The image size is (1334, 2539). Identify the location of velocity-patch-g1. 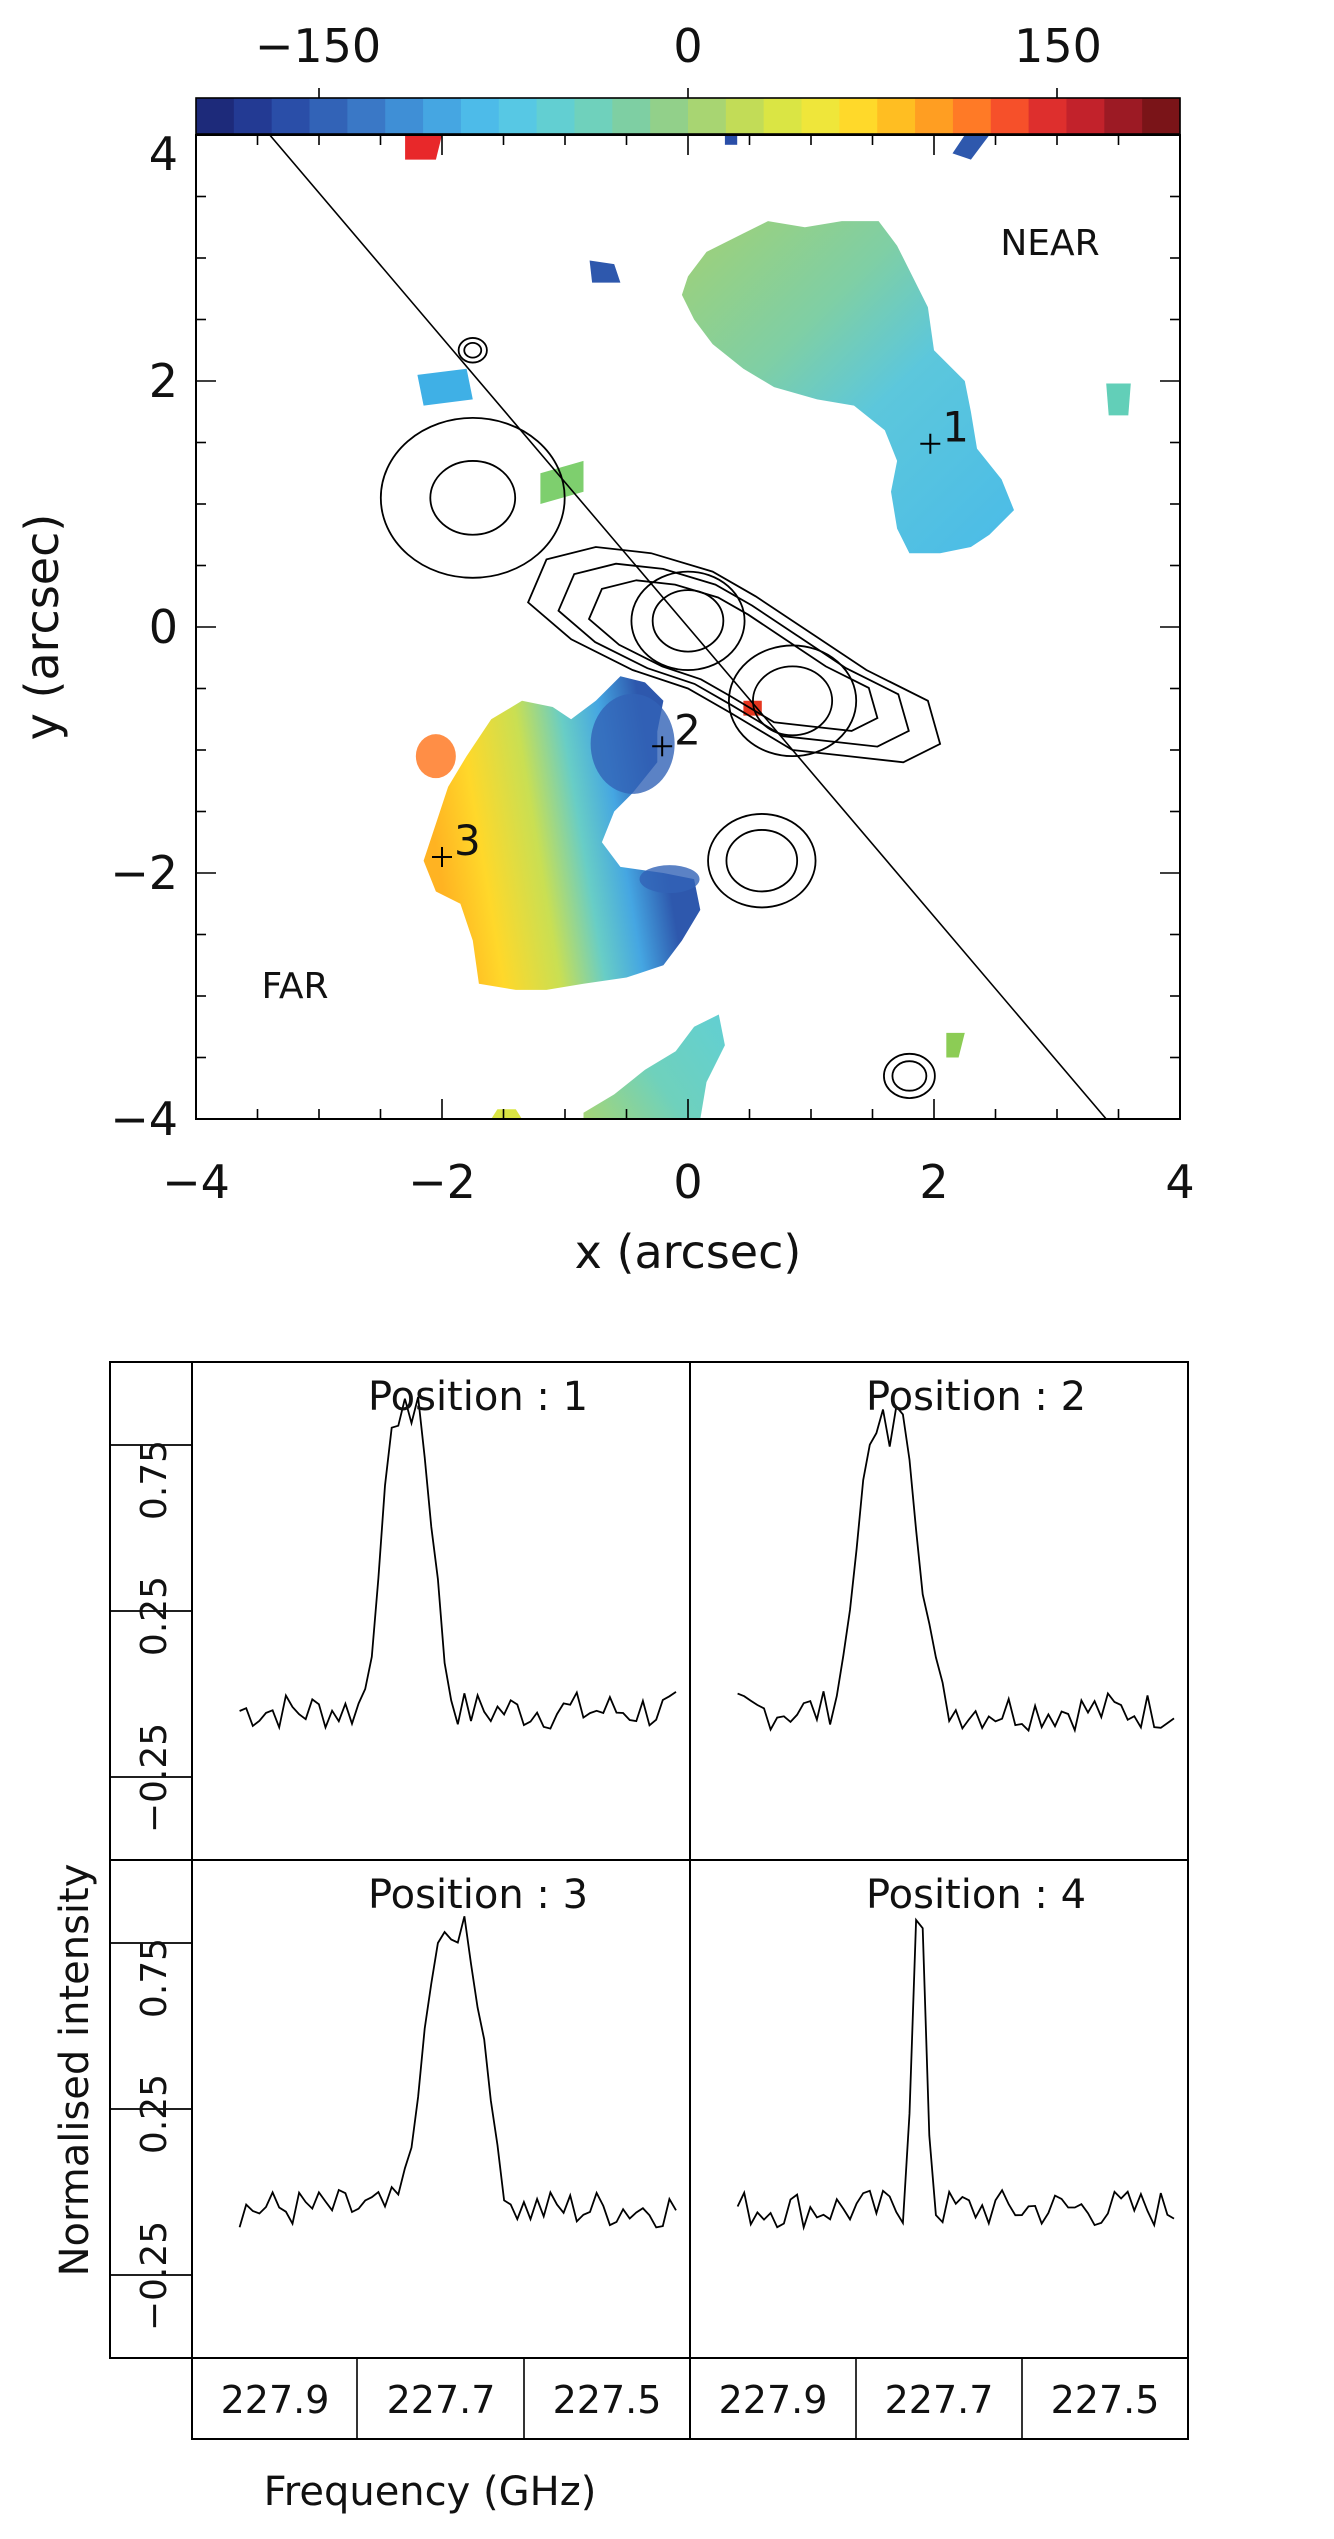
(955, 1045).